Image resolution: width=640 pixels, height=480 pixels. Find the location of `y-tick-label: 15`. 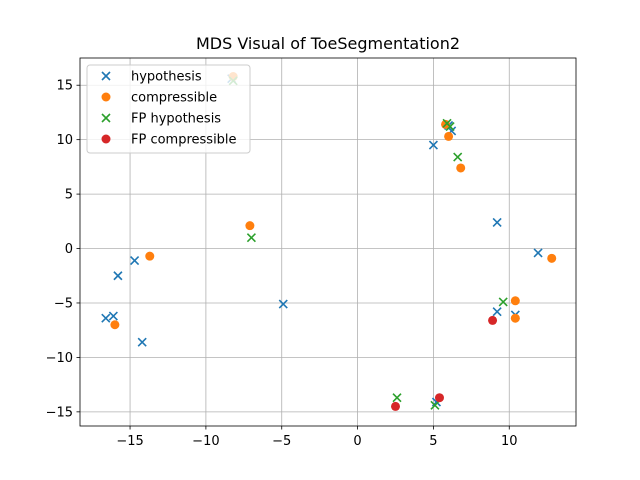

y-tick-label: 15 is located at coordinates (64, 86).